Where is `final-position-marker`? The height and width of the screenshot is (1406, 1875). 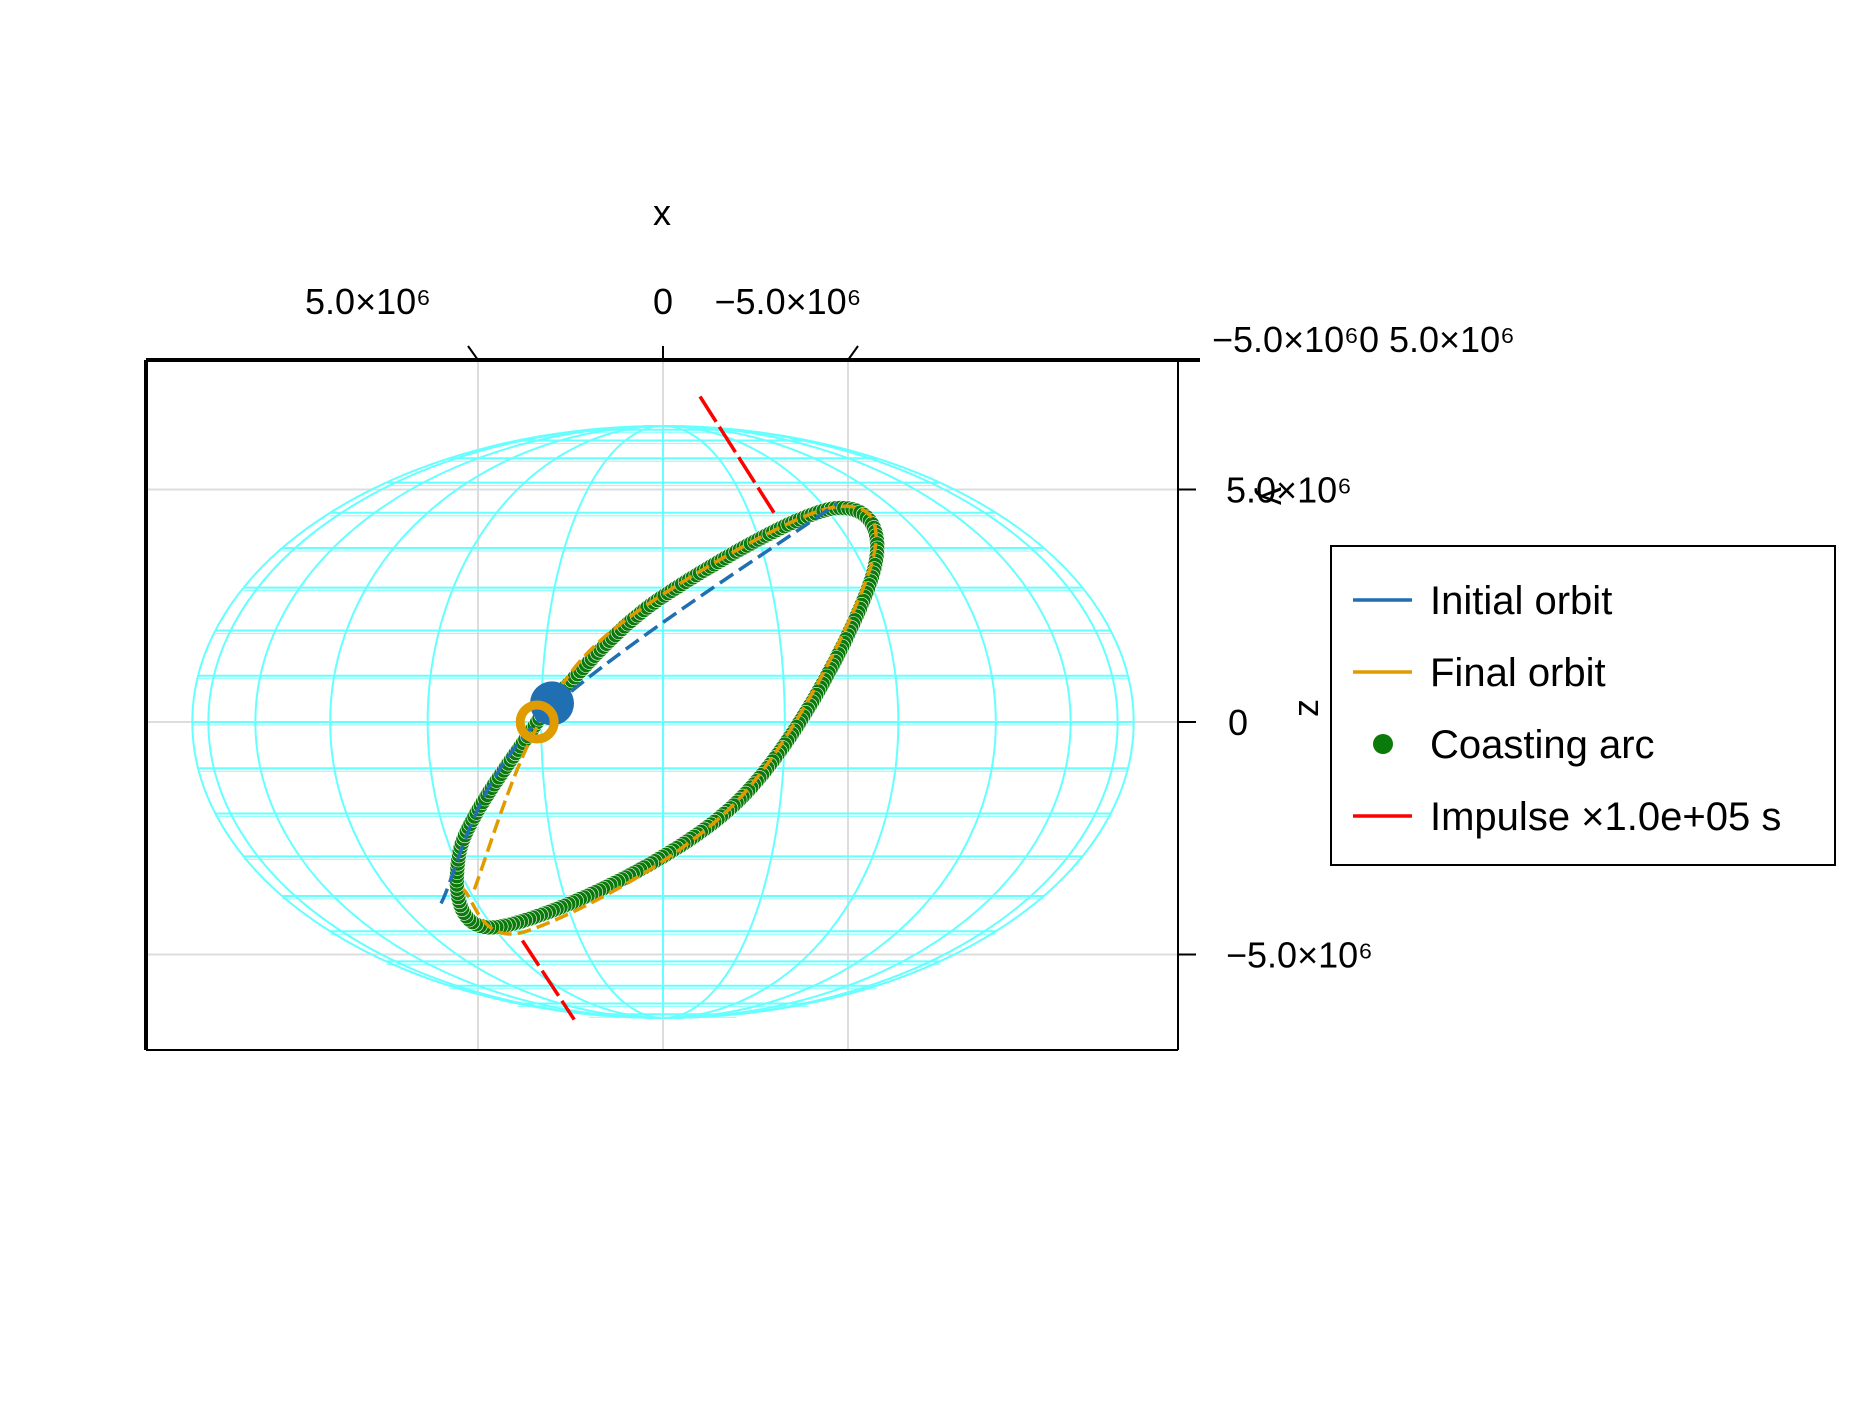
final-position-marker is located at coordinates (537, 722).